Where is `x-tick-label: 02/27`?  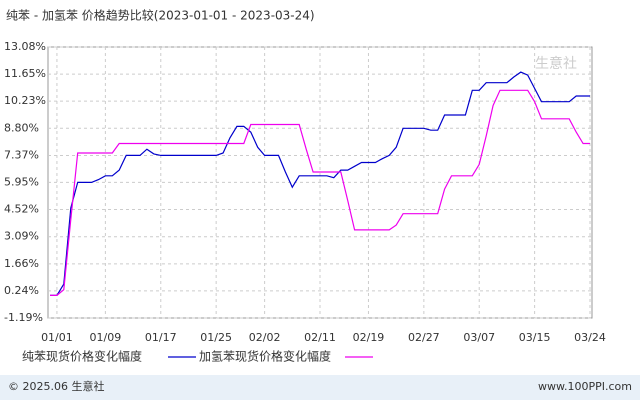
x-tick-label: 02/27 is located at coordinates (424, 337).